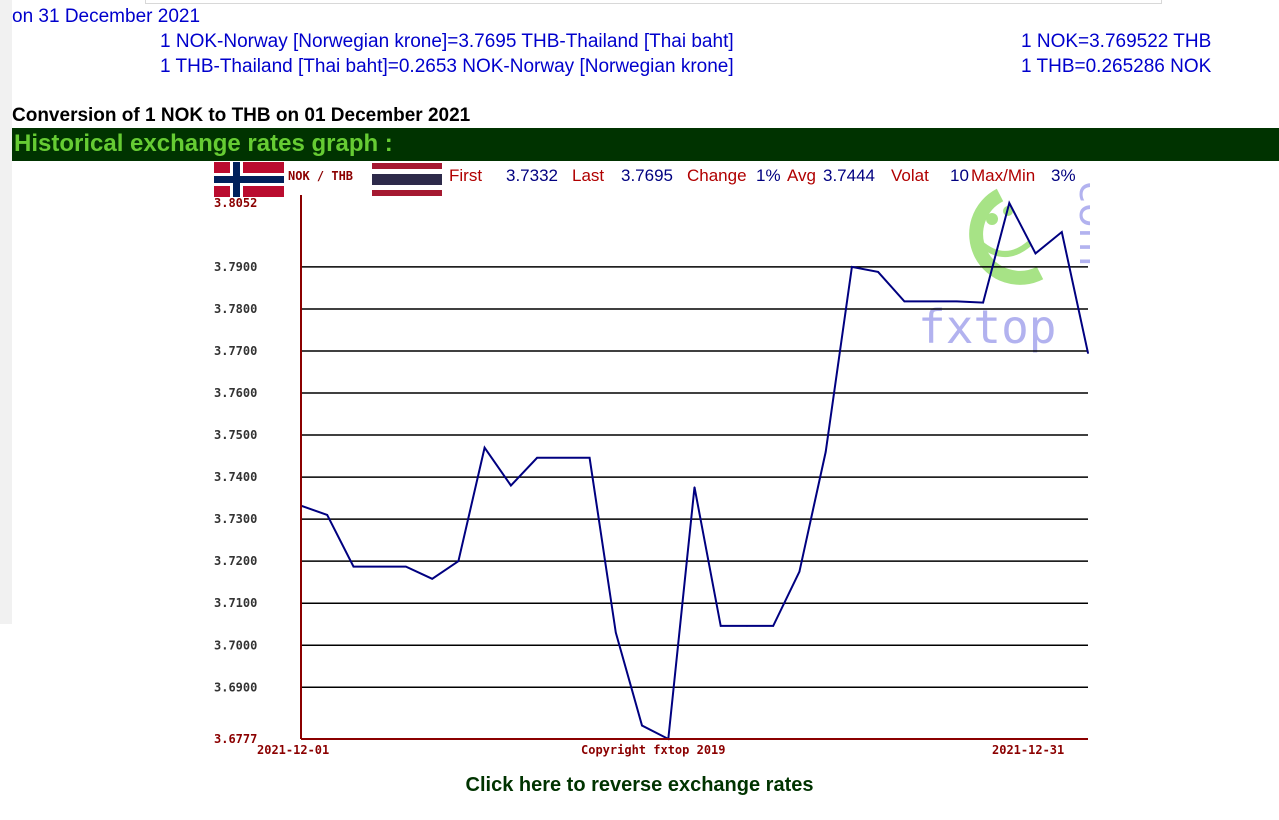  Describe the element at coordinates (203, 143) in the screenshot. I see `historical-title: Historical exchange rates graph :` at that location.